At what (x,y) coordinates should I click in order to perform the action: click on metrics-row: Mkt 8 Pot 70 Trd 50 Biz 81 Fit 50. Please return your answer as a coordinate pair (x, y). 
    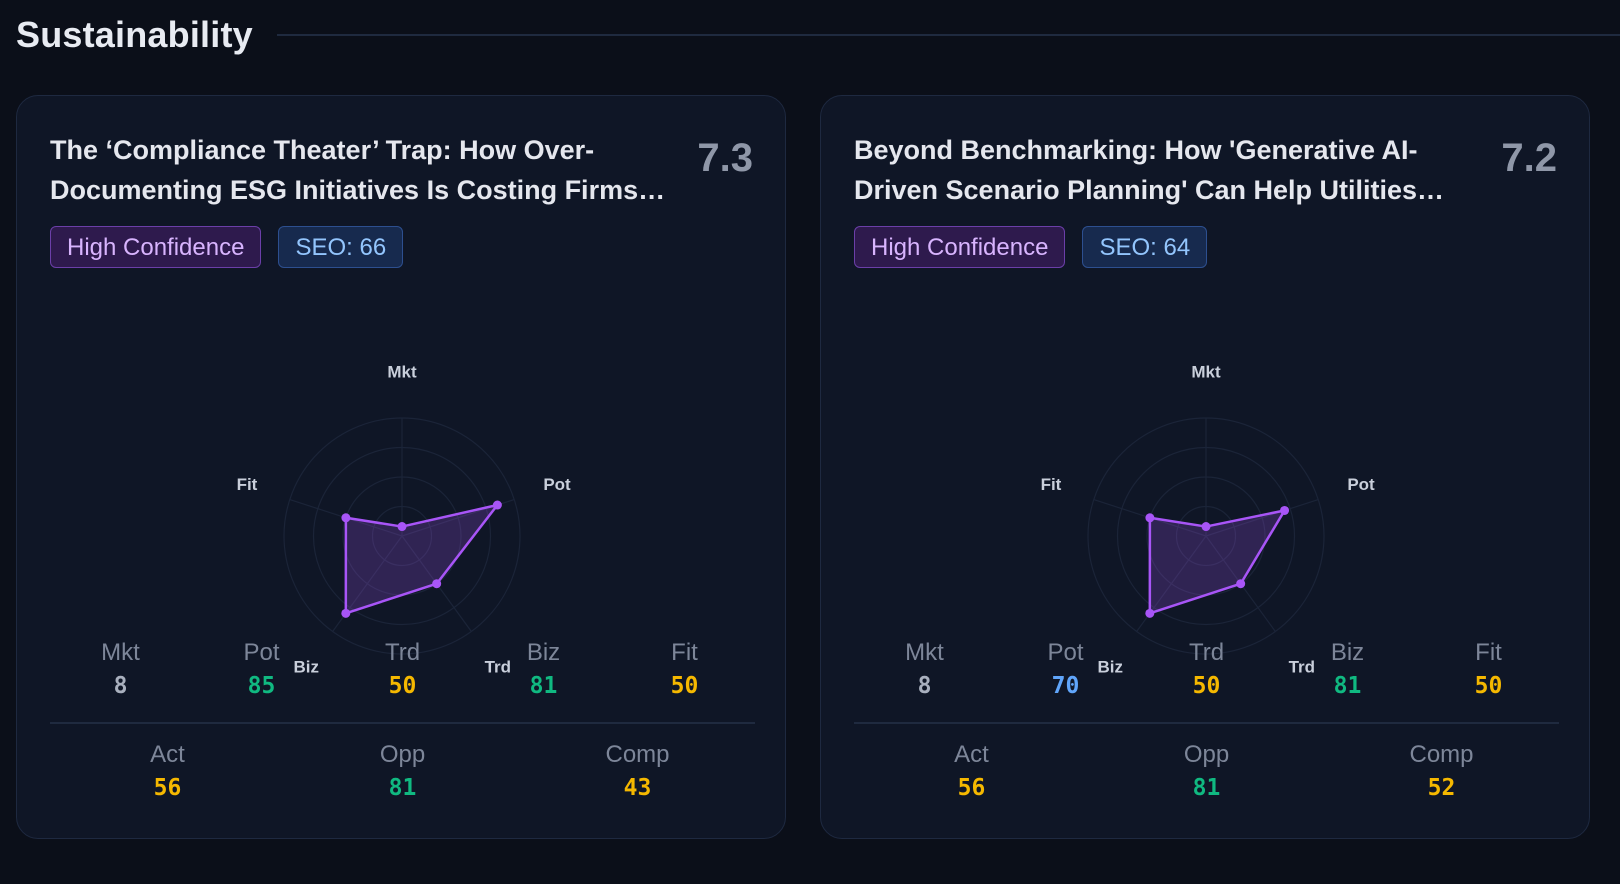
    Looking at the image, I should click on (1206, 671).